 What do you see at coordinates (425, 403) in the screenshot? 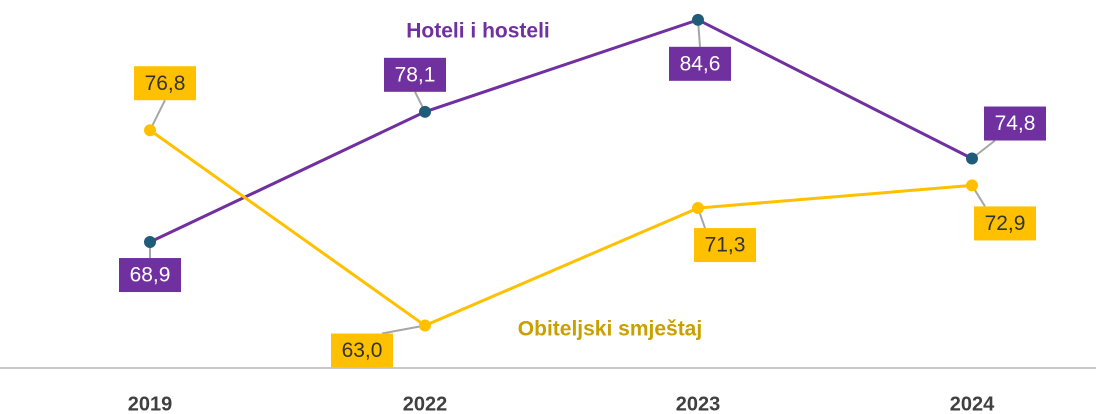
I see `x-tick-label: 2022` at bounding box center [425, 403].